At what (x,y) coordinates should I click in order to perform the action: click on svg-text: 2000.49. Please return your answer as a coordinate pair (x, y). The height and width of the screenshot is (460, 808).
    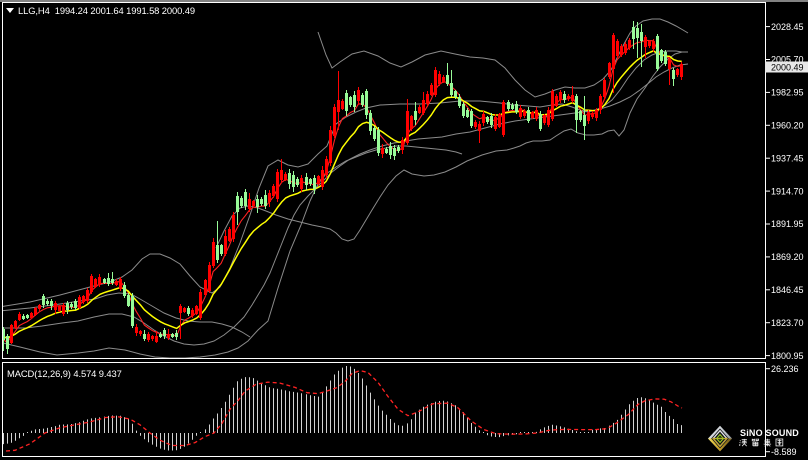
    Looking at the image, I should click on (787, 68).